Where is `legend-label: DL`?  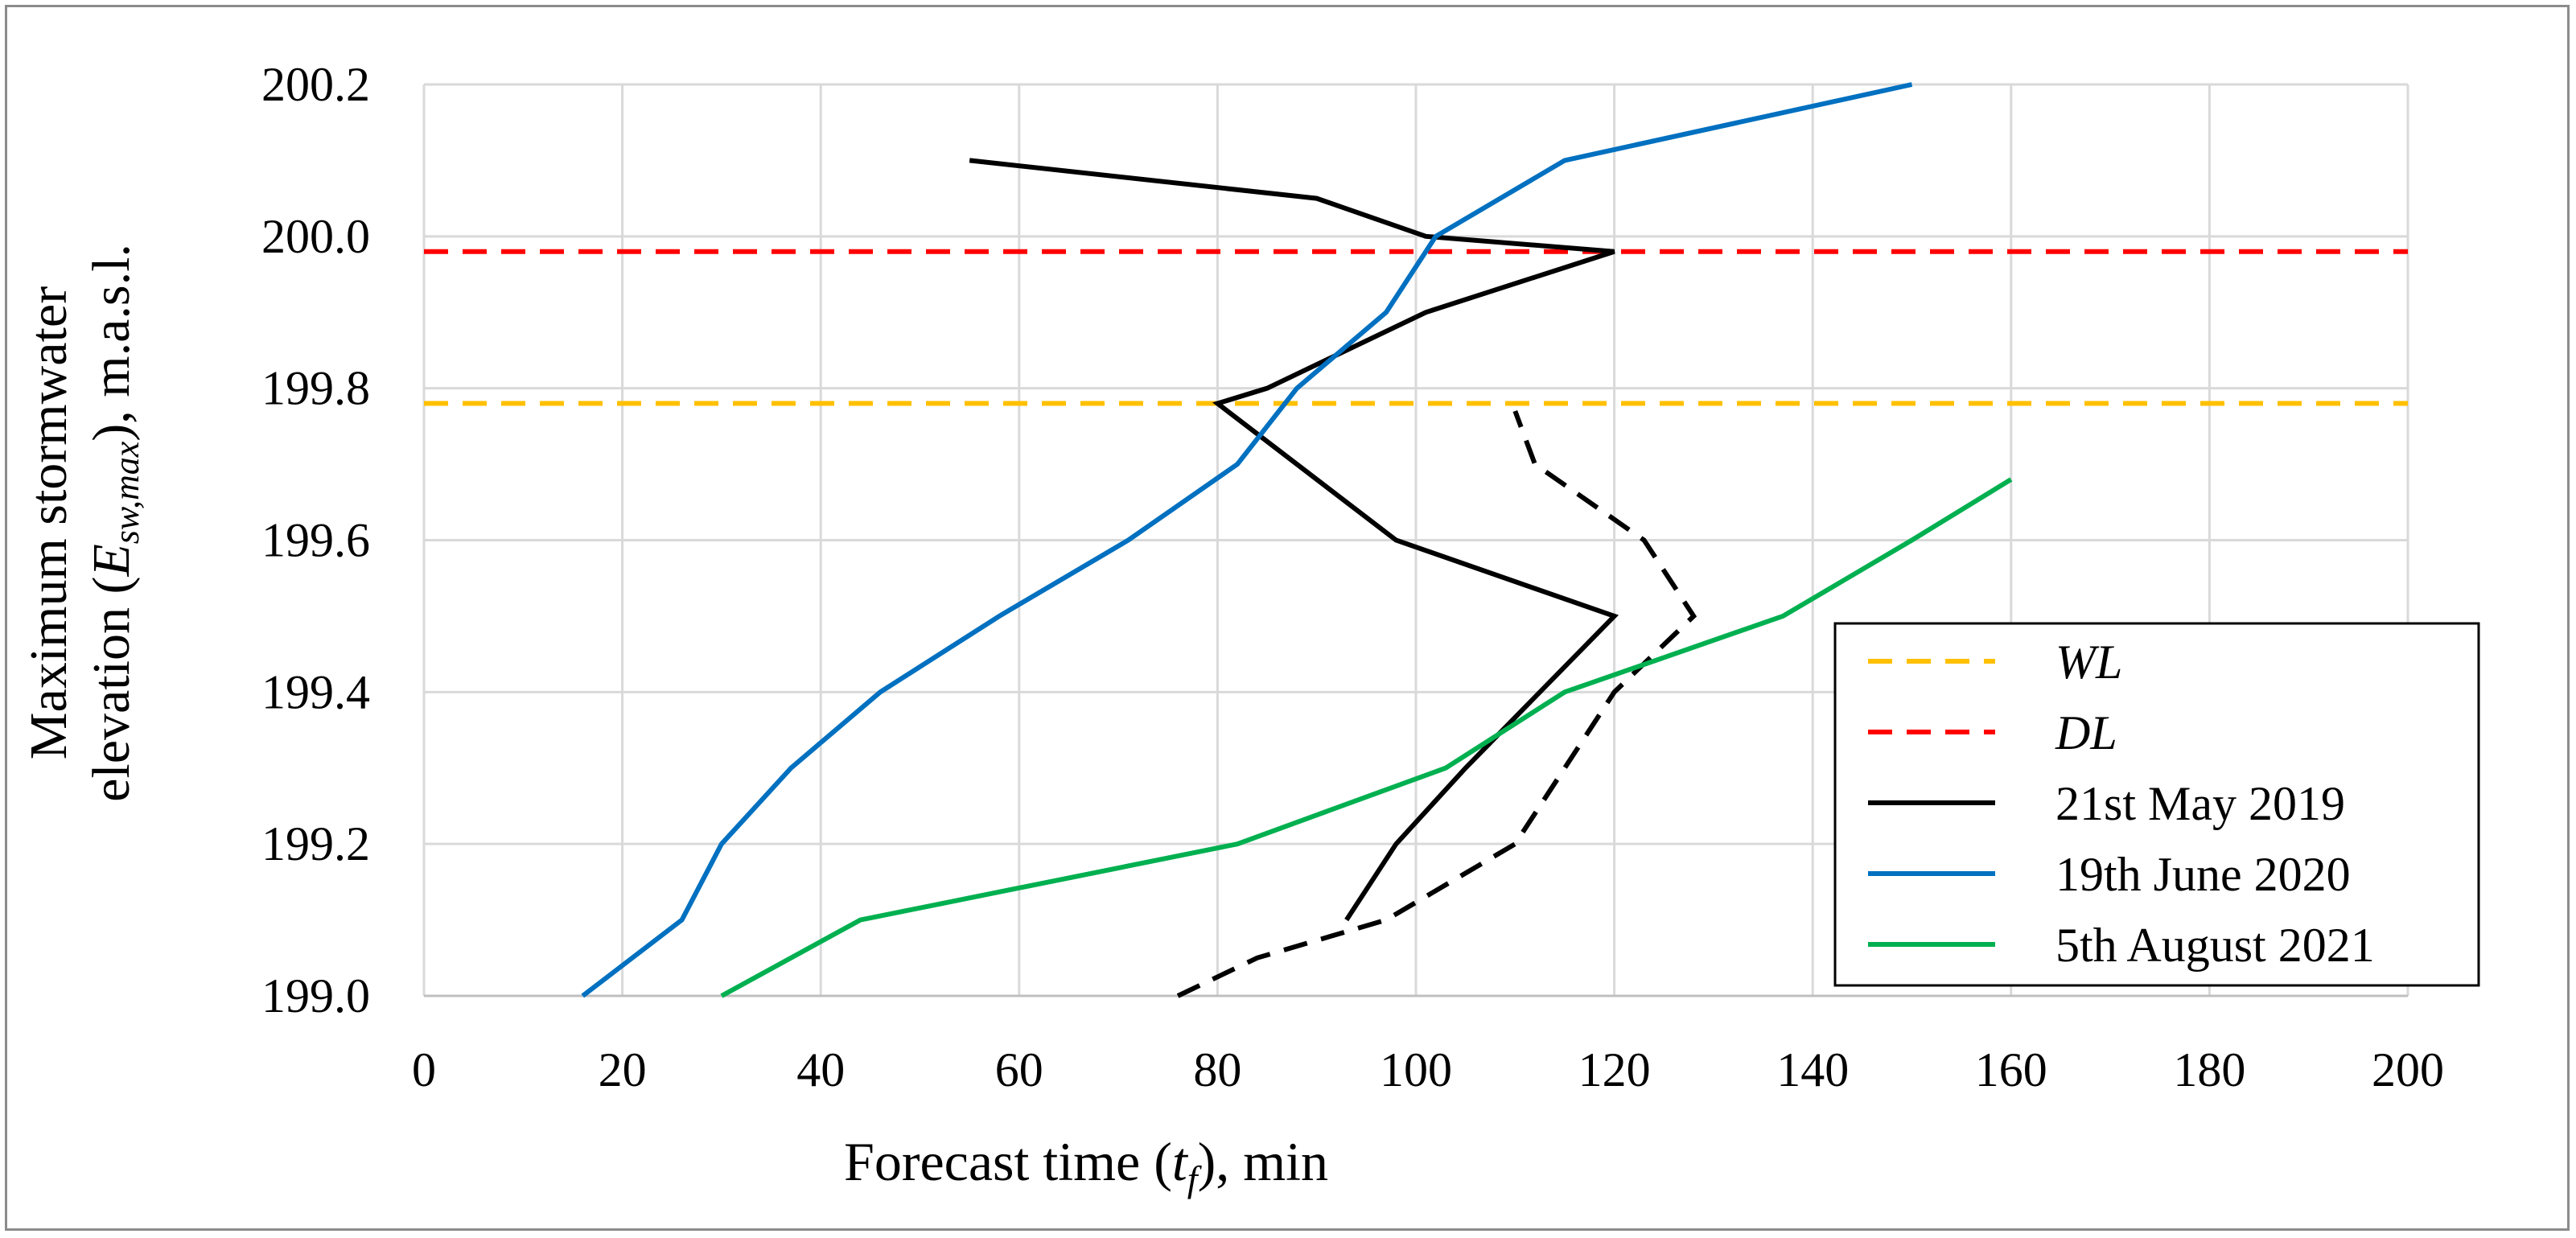 legend-label: DL is located at coordinates (2086, 732).